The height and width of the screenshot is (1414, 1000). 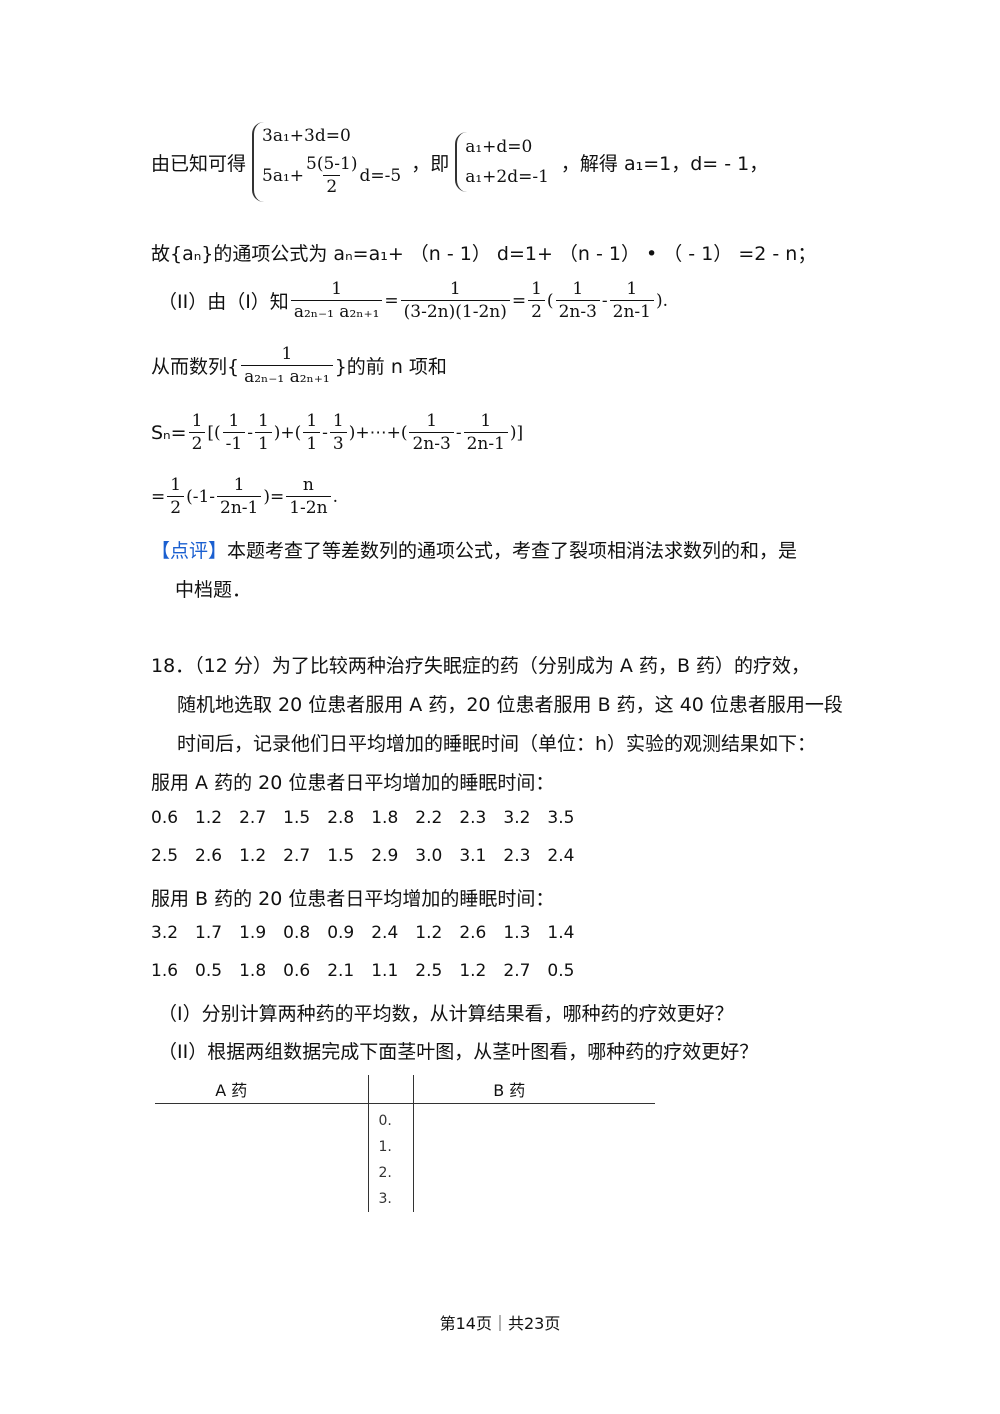 I want to click on value: 1.3, so click(x=517, y=933).